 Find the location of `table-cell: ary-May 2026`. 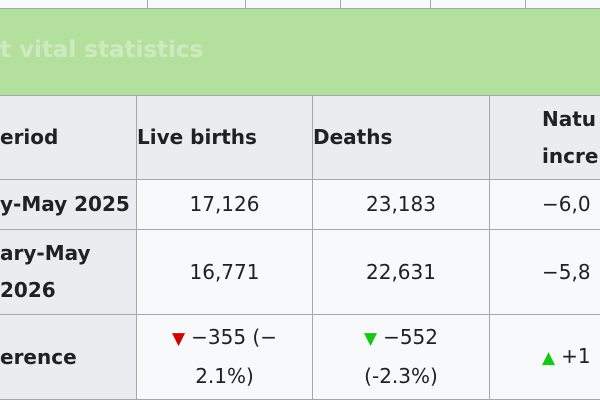

table-cell: ary-May 2026 is located at coordinates (68, 272).